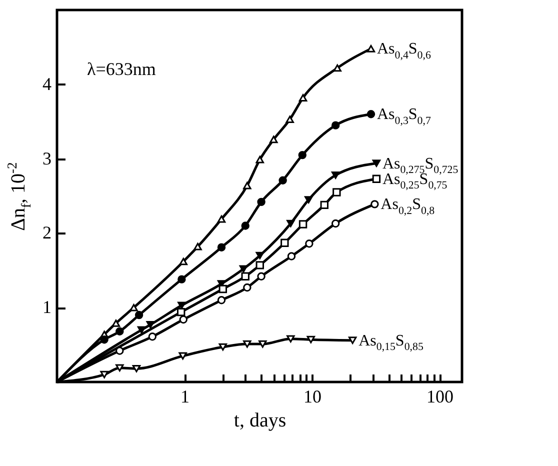 The image size is (558, 466). I want to click on y-tick-label: 4, so click(47, 84).